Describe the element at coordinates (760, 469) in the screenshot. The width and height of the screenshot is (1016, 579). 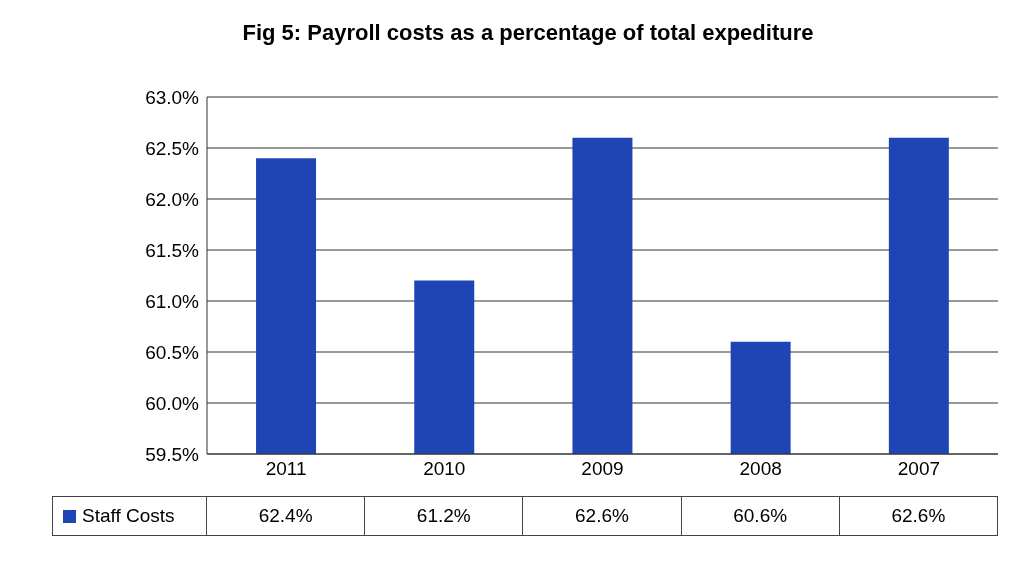
I see `x-tick-label: 2008` at that location.